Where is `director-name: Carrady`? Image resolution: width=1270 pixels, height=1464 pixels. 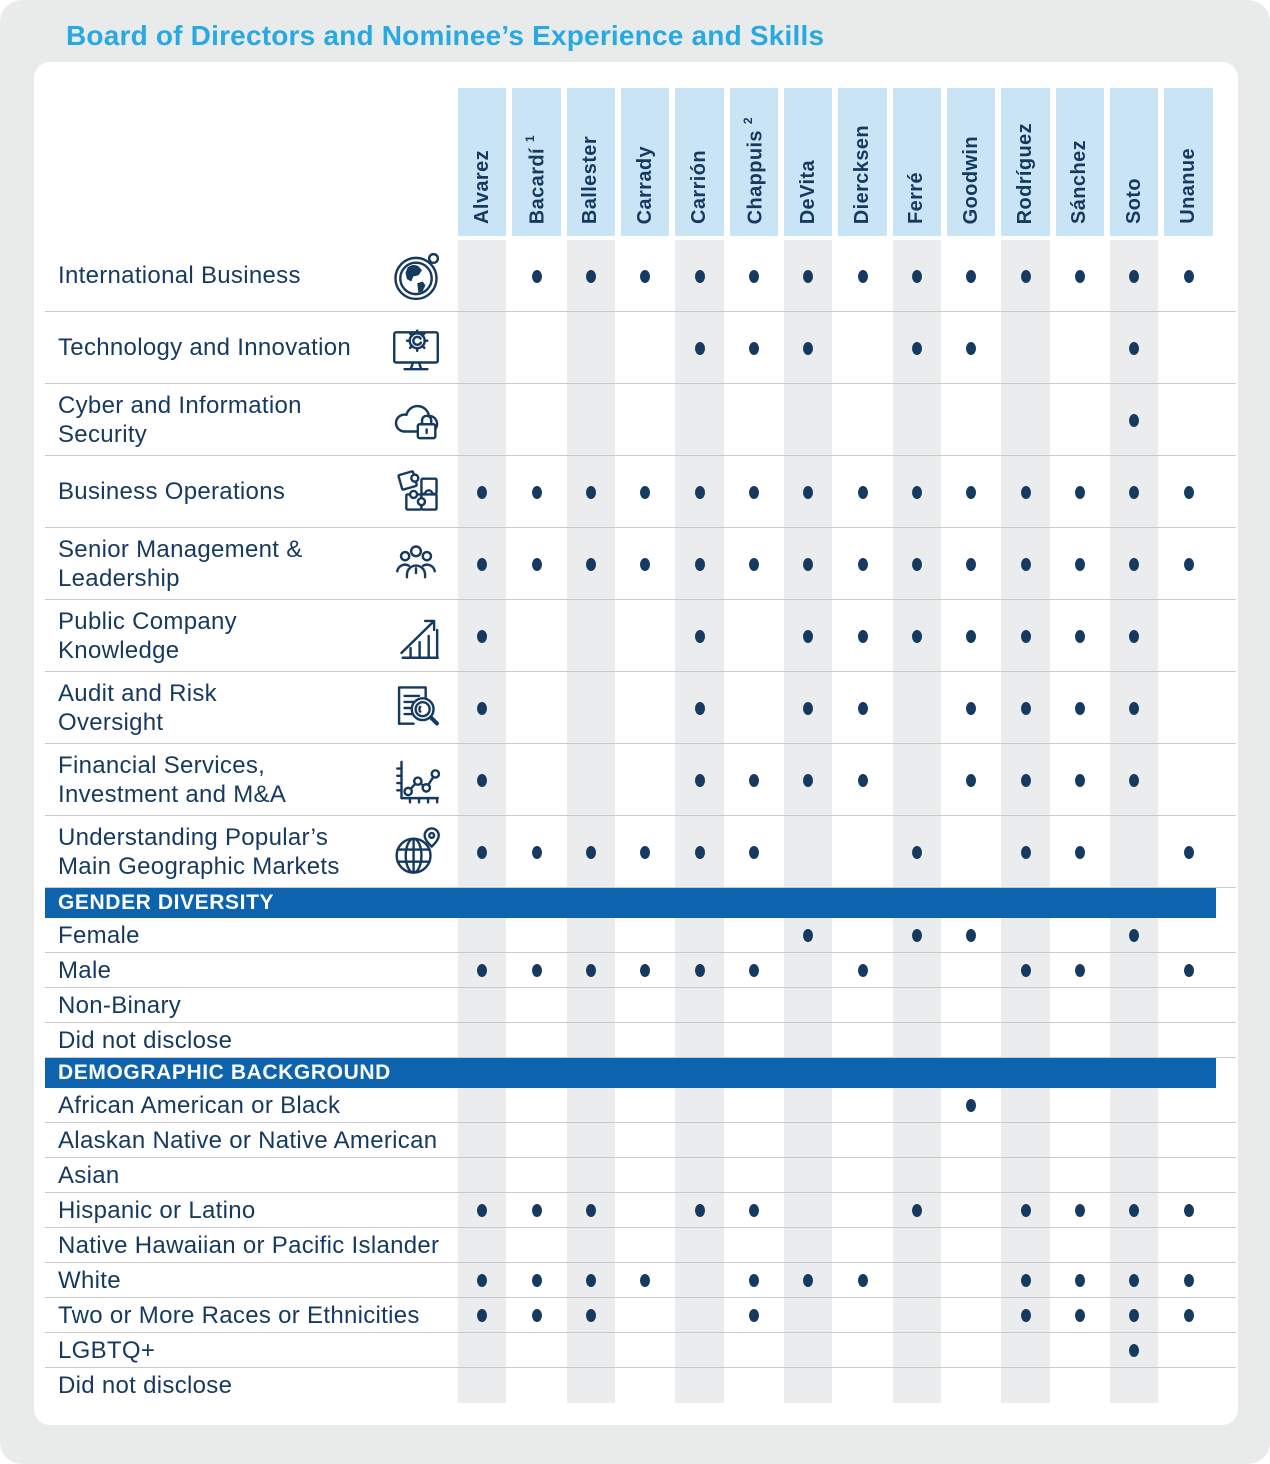
director-name: Carrady is located at coordinates (645, 185).